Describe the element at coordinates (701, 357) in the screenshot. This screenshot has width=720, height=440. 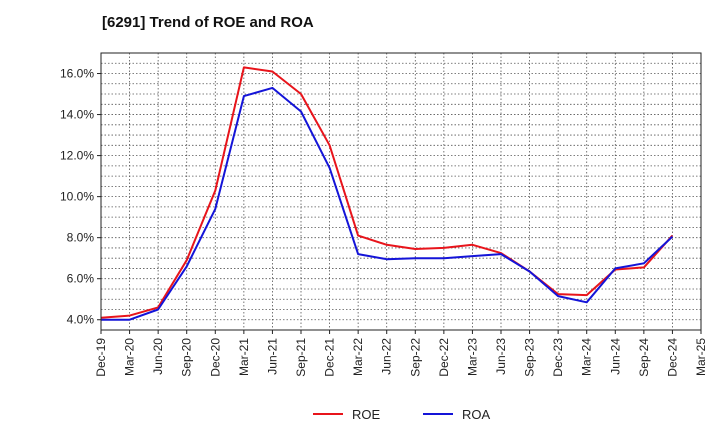
I see `x-tick-label: Mar-25` at that location.